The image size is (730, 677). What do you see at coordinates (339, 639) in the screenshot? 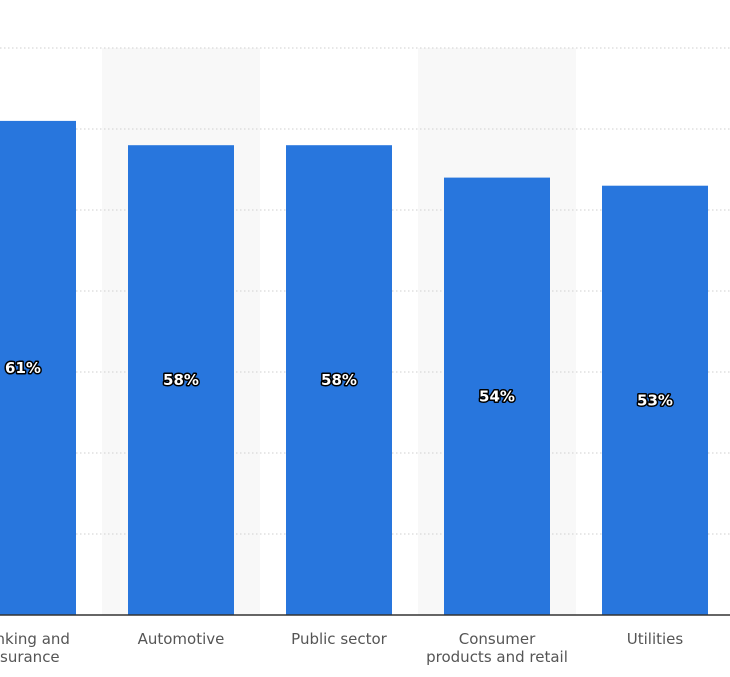
I see `x-tick-label: Public sector` at bounding box center [339, 639].